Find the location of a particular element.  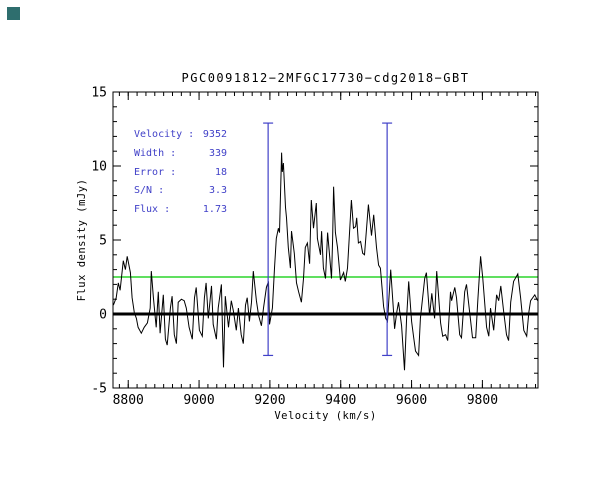

annotation-velocity: Velocity : 9352 is located at coordinates (180, 135).